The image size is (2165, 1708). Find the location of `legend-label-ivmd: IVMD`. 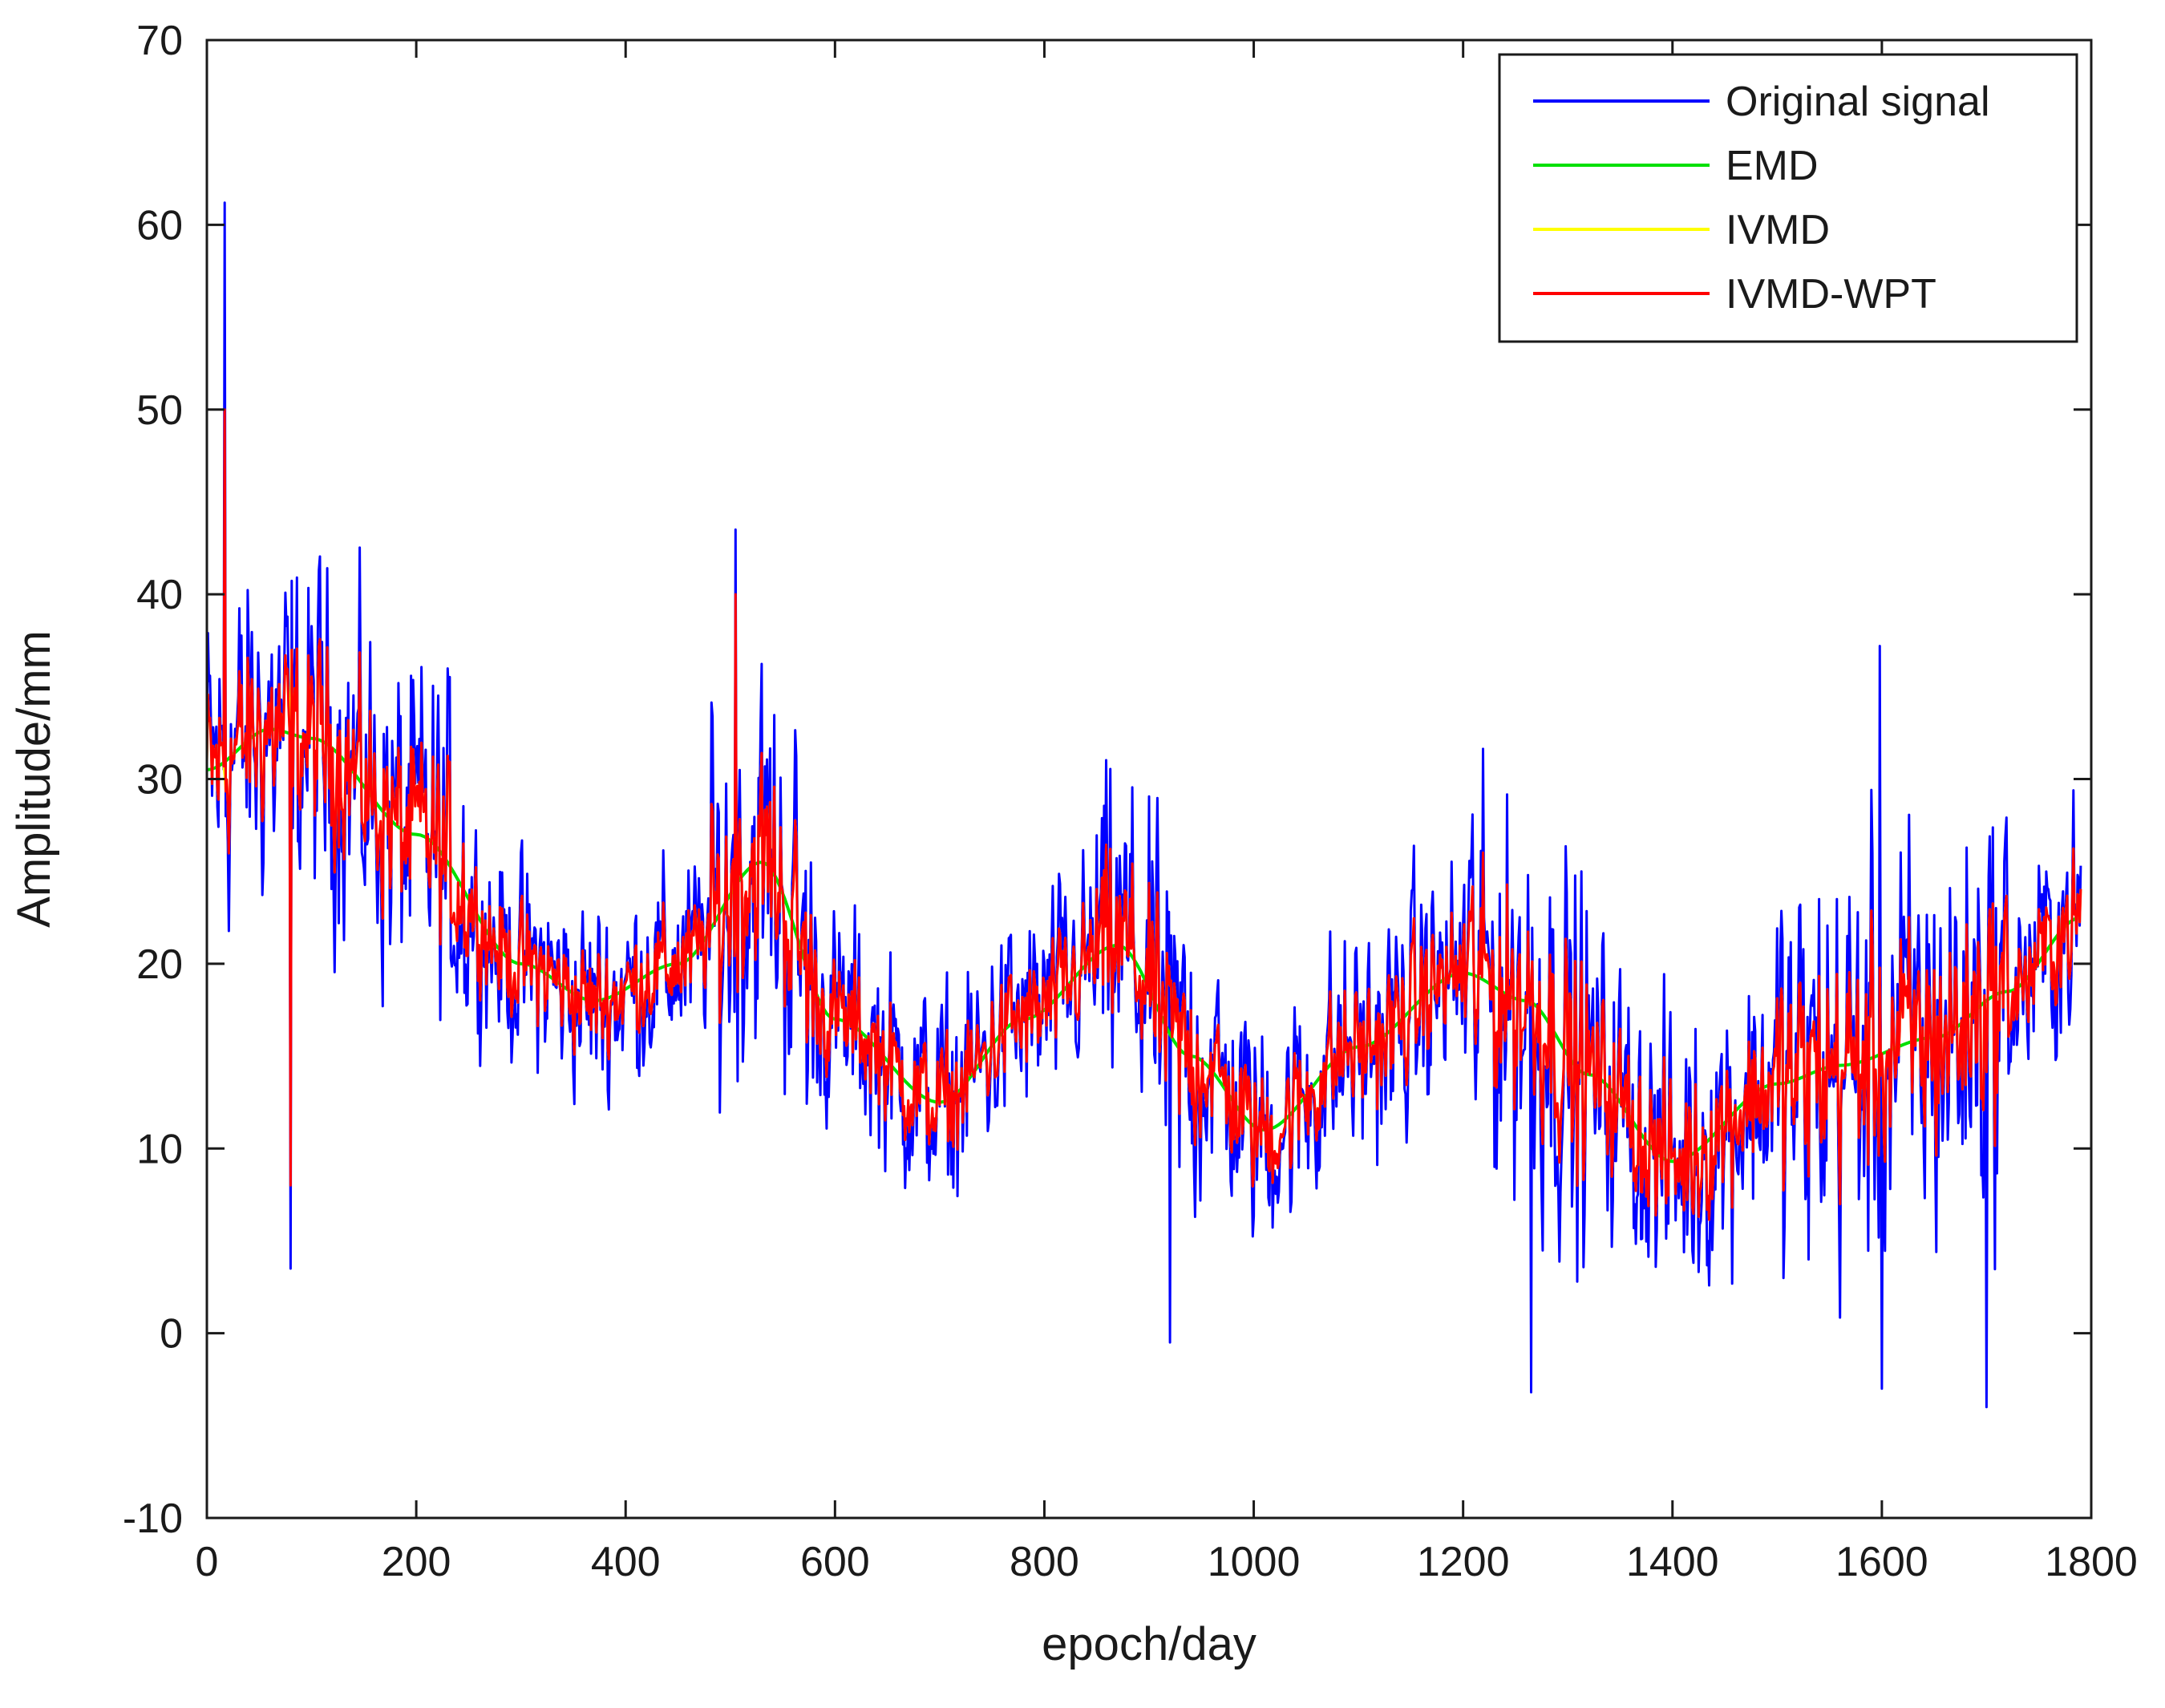

legend-label-ivmd: IVMD is located at coordinates (1778, 230).